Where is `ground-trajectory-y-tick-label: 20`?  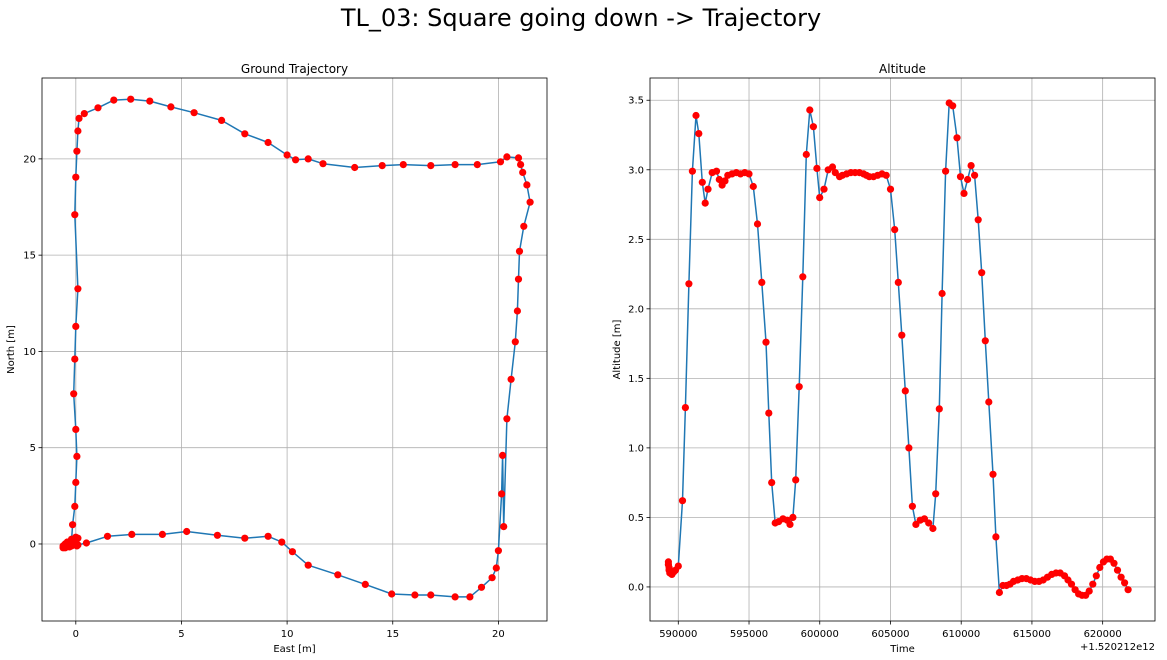 ground-trajectory-y-tick-label: 20 is located at coordinates (29, 159).